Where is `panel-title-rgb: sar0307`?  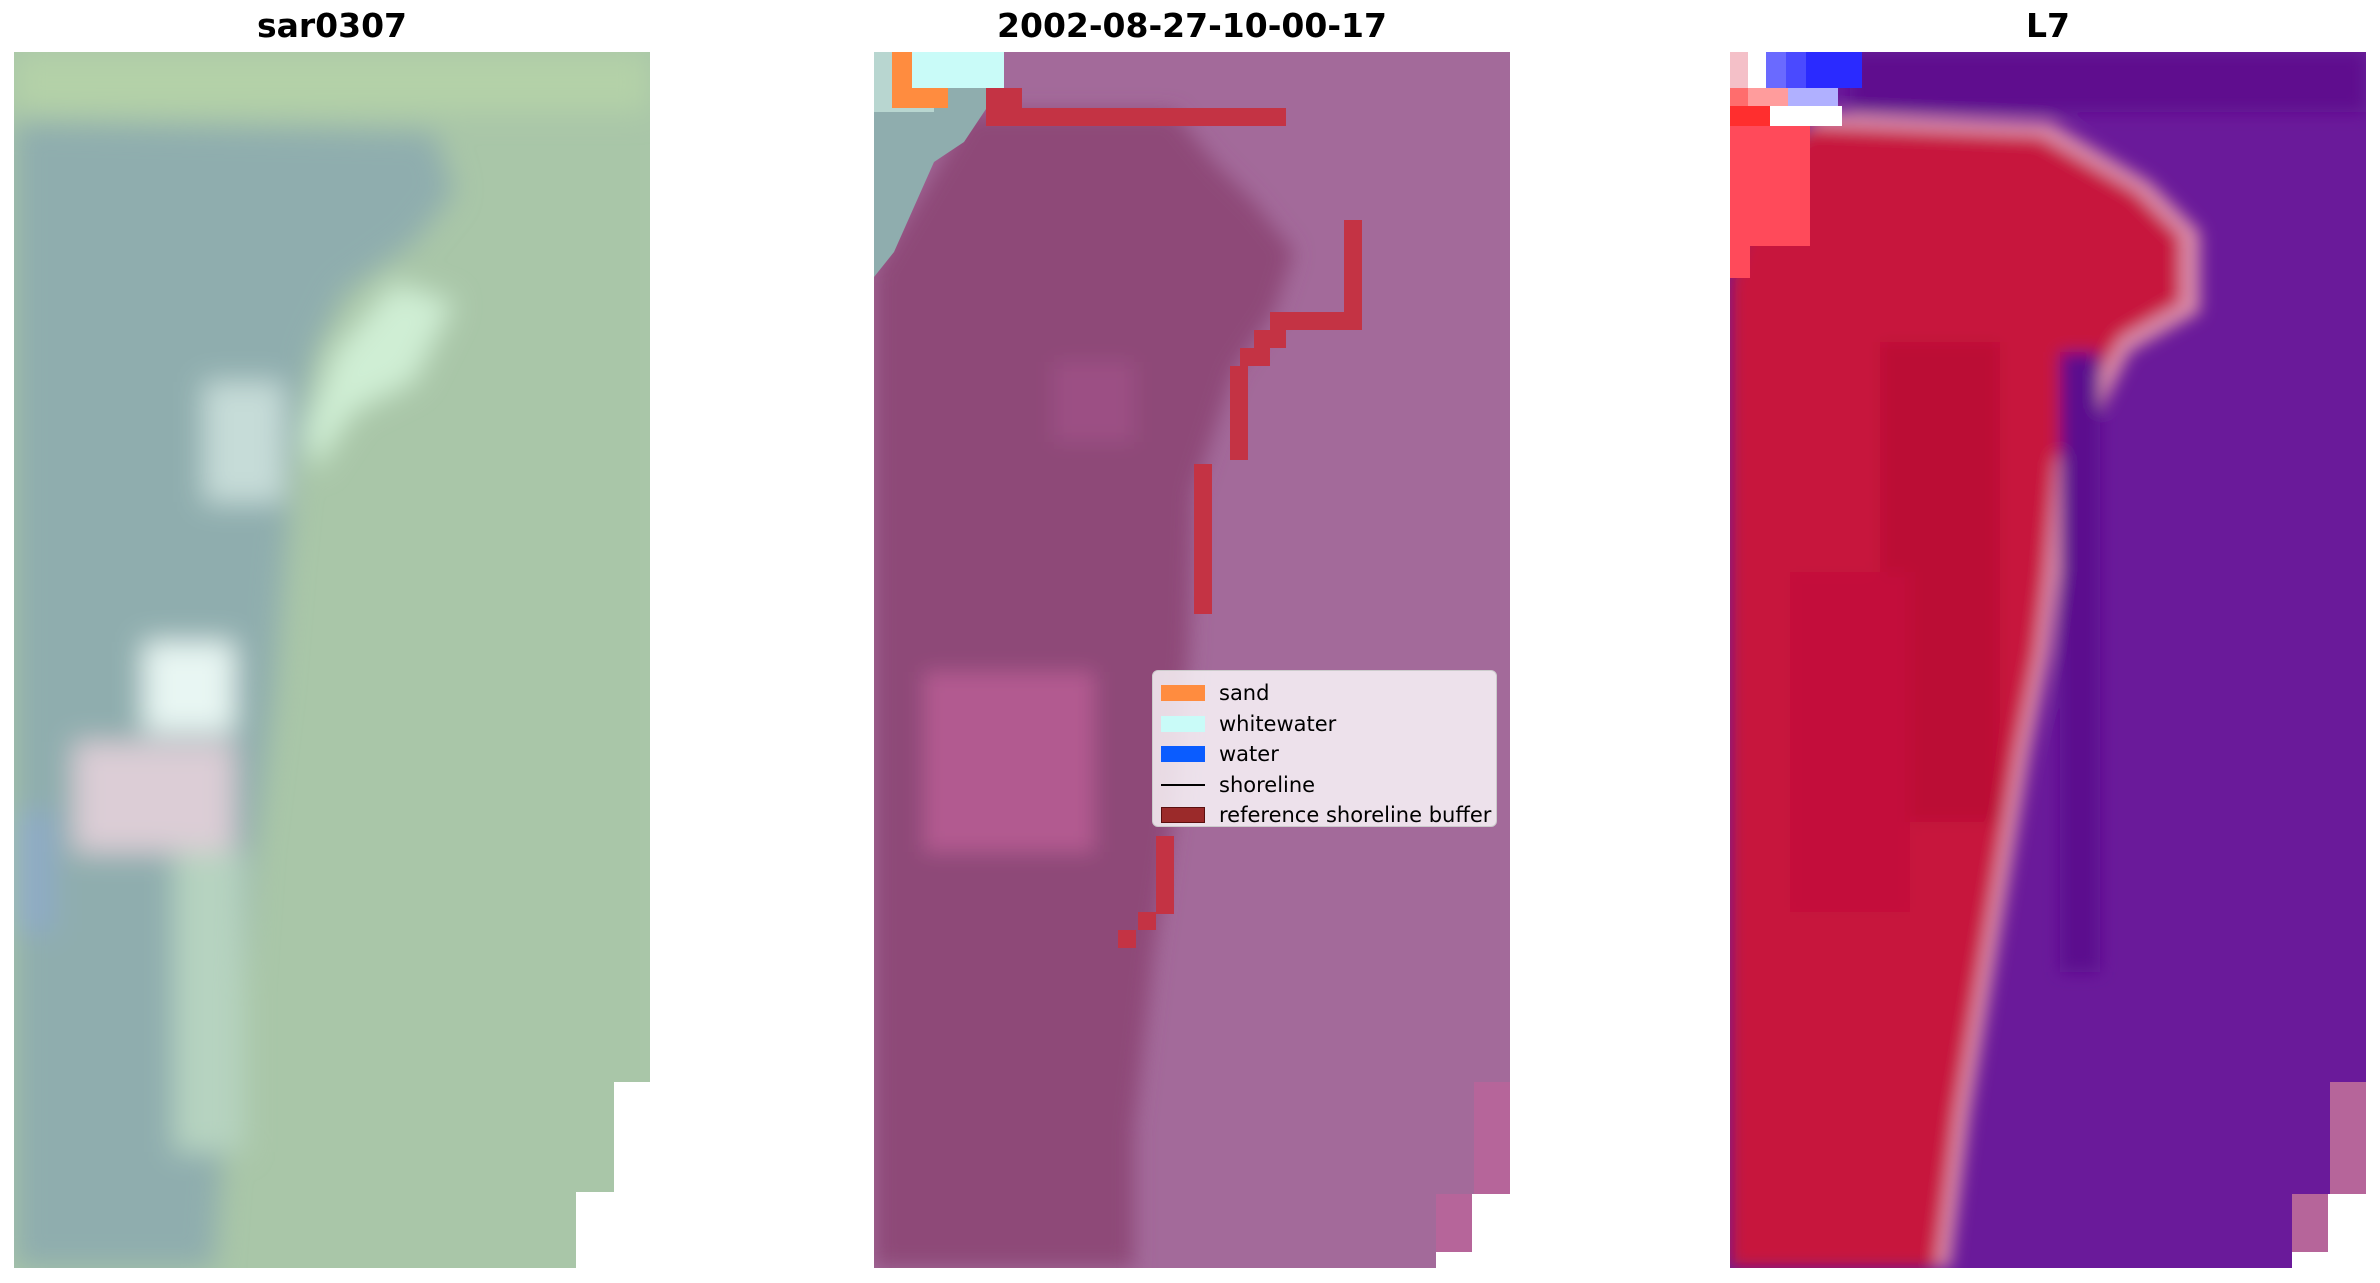 panel-title-rgb: sar0307 is located at coordinates (332, 25).